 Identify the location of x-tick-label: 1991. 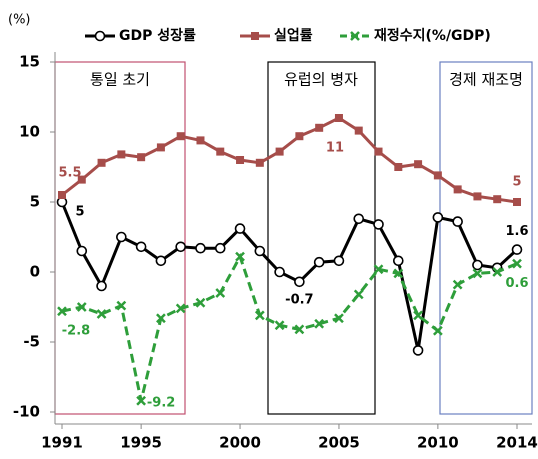
(62, 443).